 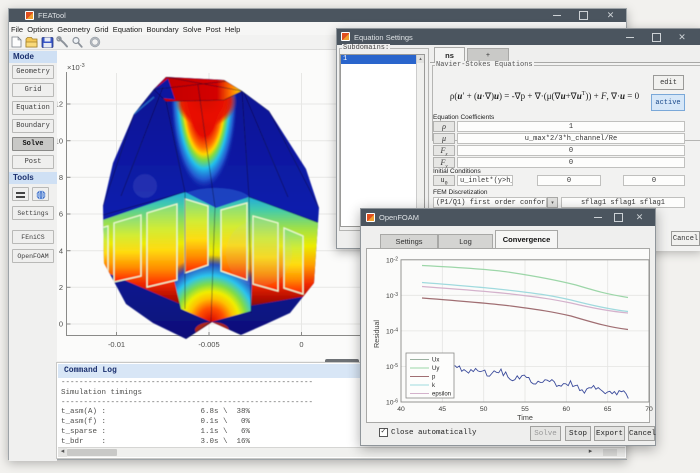 What do you see at coordinates (525, 409) in the screenshot?
I see `svg-text: 55` at bounding box center [525, 409].